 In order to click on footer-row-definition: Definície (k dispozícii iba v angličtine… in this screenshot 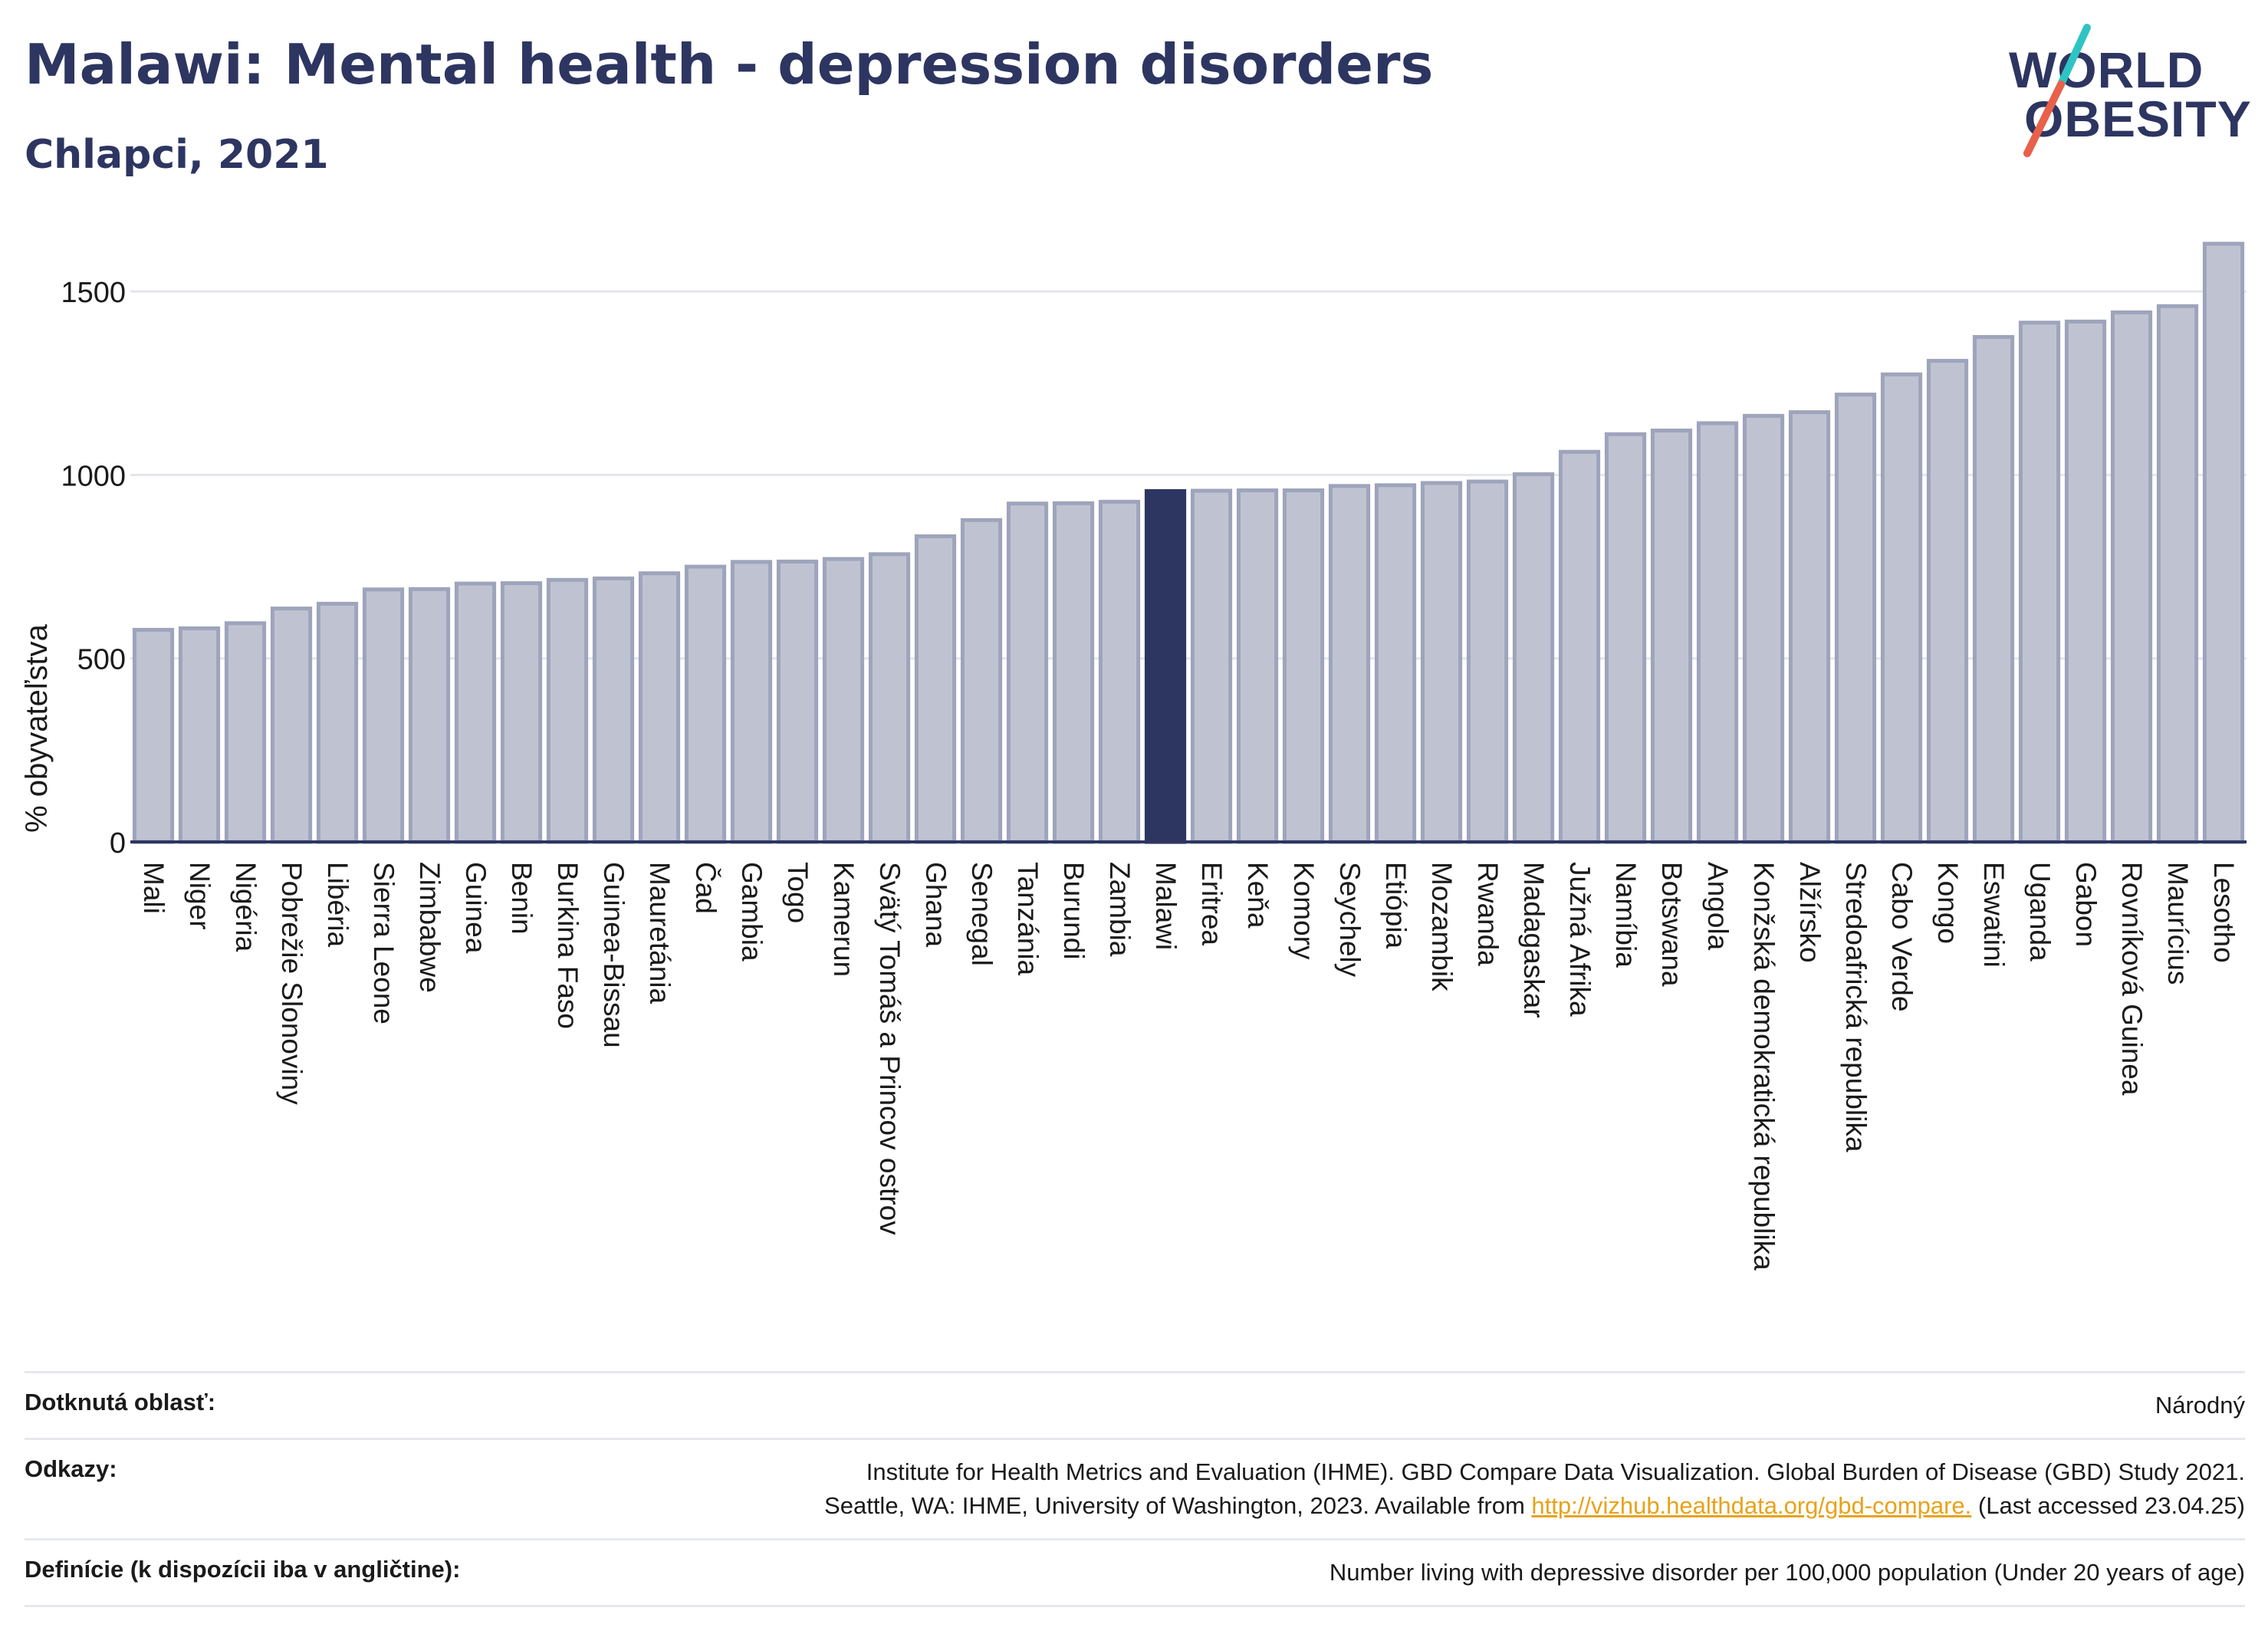, I will do `click(1135, 1573)`.